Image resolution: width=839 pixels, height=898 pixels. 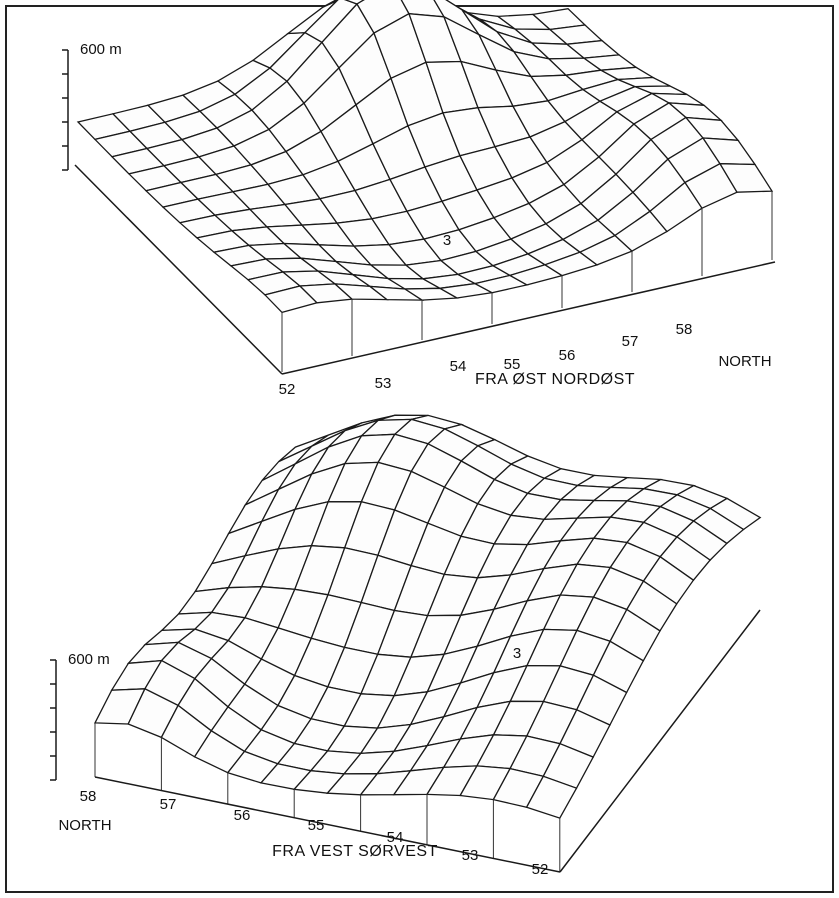 What do you see at coordinates (555, 379) in the screenshot?
I see `caption: FRA ØST NORDØST` at bounding box center [555, 379].